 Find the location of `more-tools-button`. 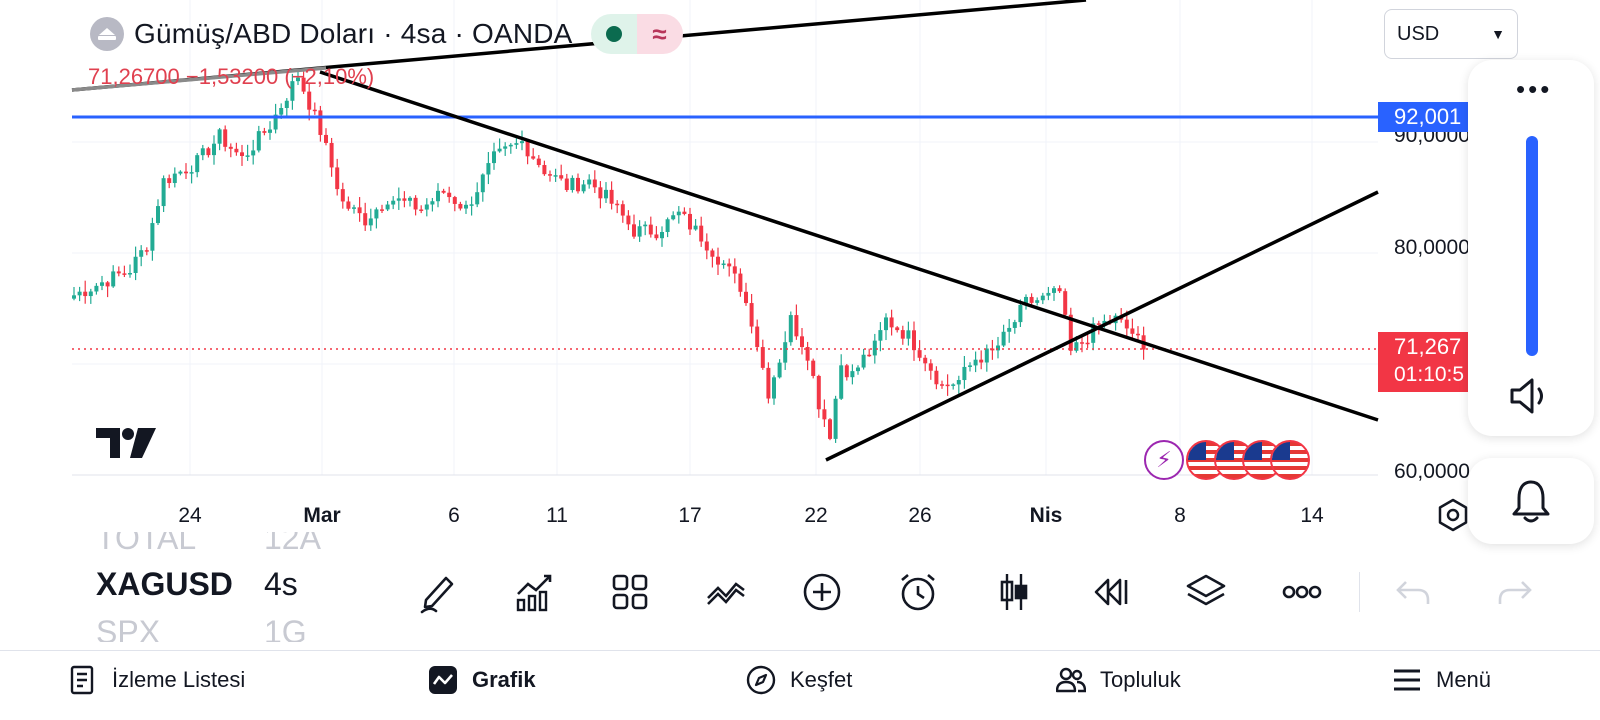

more-tools-button is located at coordinates (1302, 592).